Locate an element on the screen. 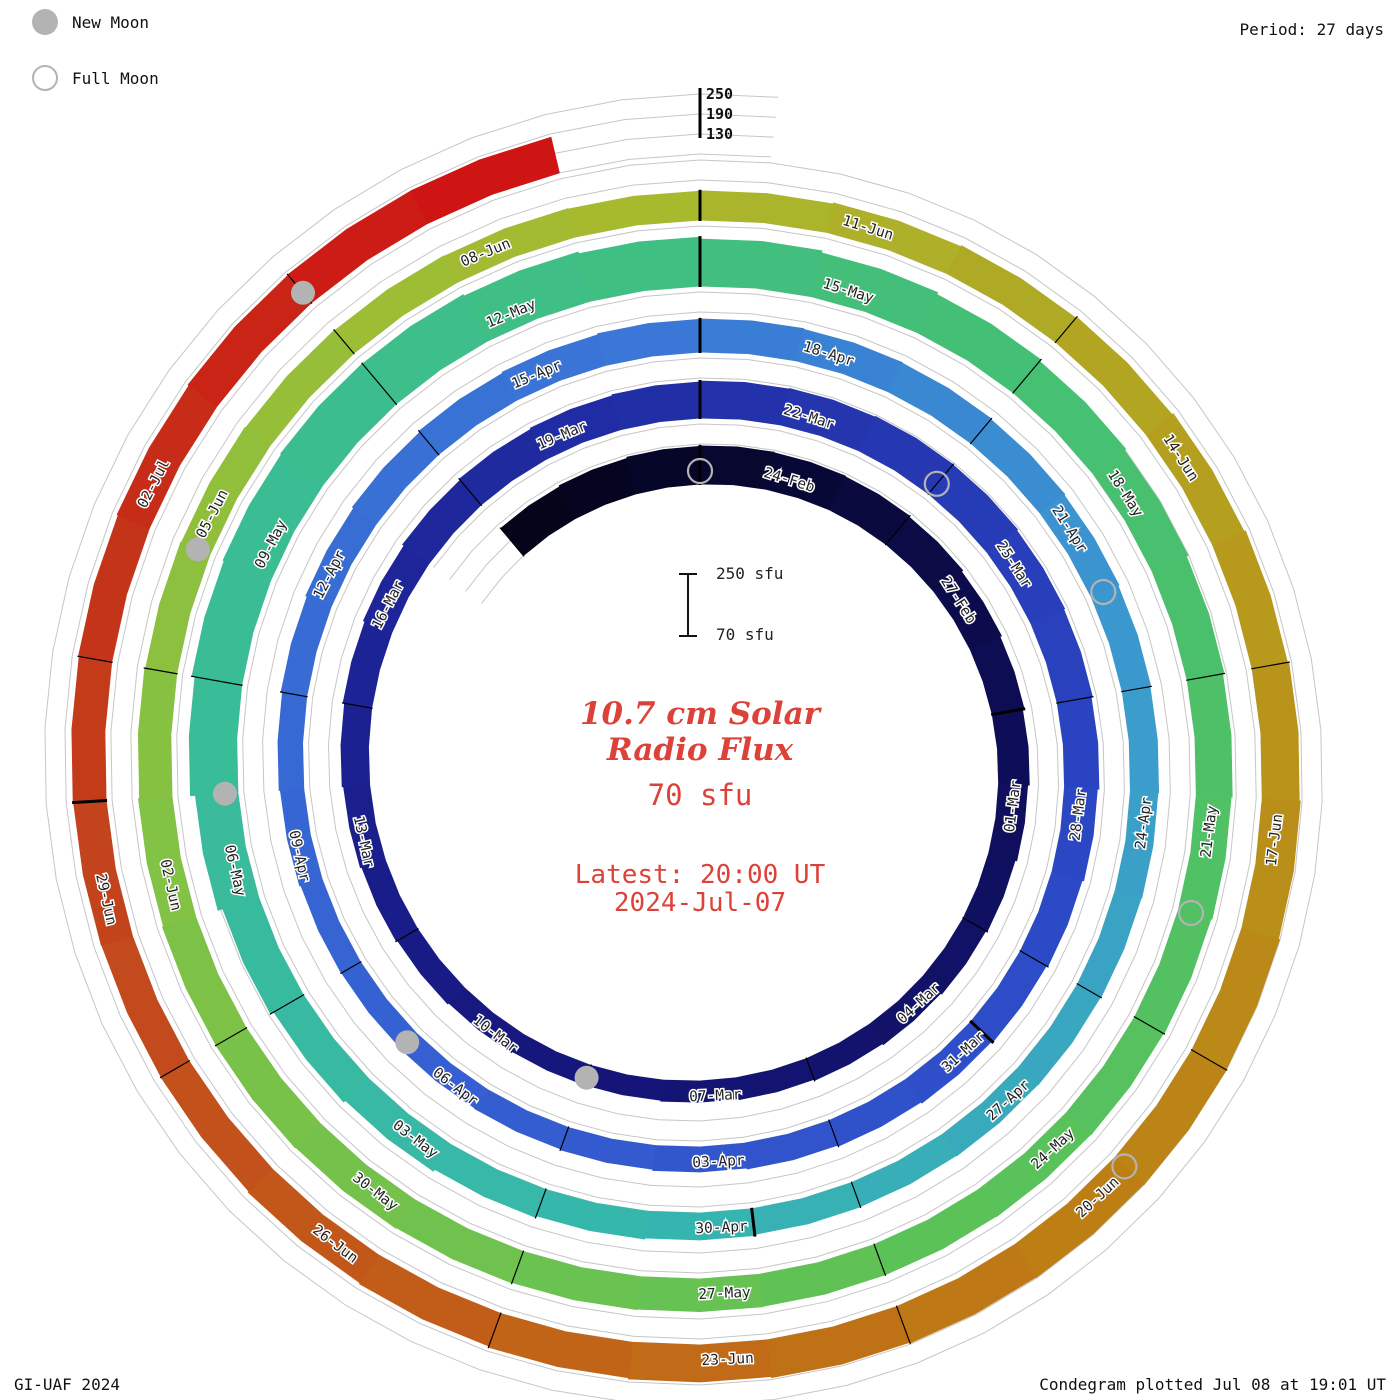 The height and width of the screenshot is (1400, 1400). date-label: 17-Jun is located at coordinates (1275, 840).